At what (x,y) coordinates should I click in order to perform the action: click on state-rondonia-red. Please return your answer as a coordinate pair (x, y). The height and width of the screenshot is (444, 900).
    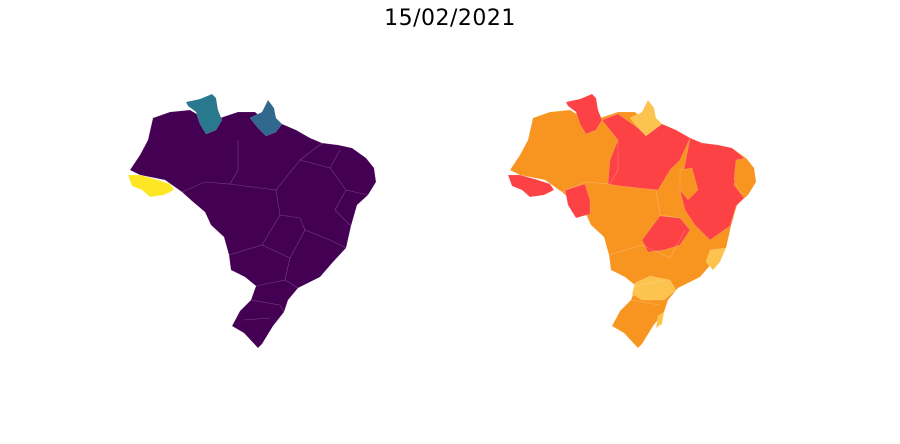
    Looking at the image, I should click on (577, 201).